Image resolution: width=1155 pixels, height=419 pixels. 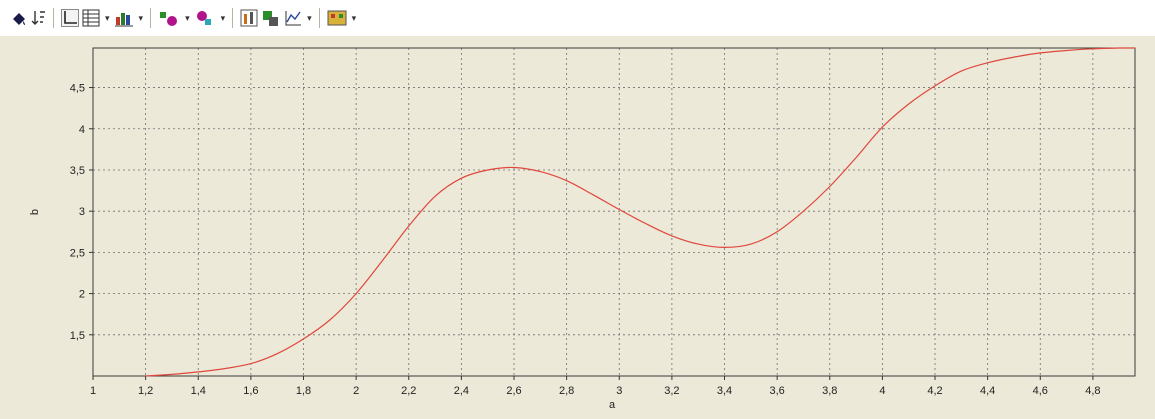 What do you see at coordinates (169, 18) in the screenshot?
I see `series-add-icon` at bounding box center [169, 18].